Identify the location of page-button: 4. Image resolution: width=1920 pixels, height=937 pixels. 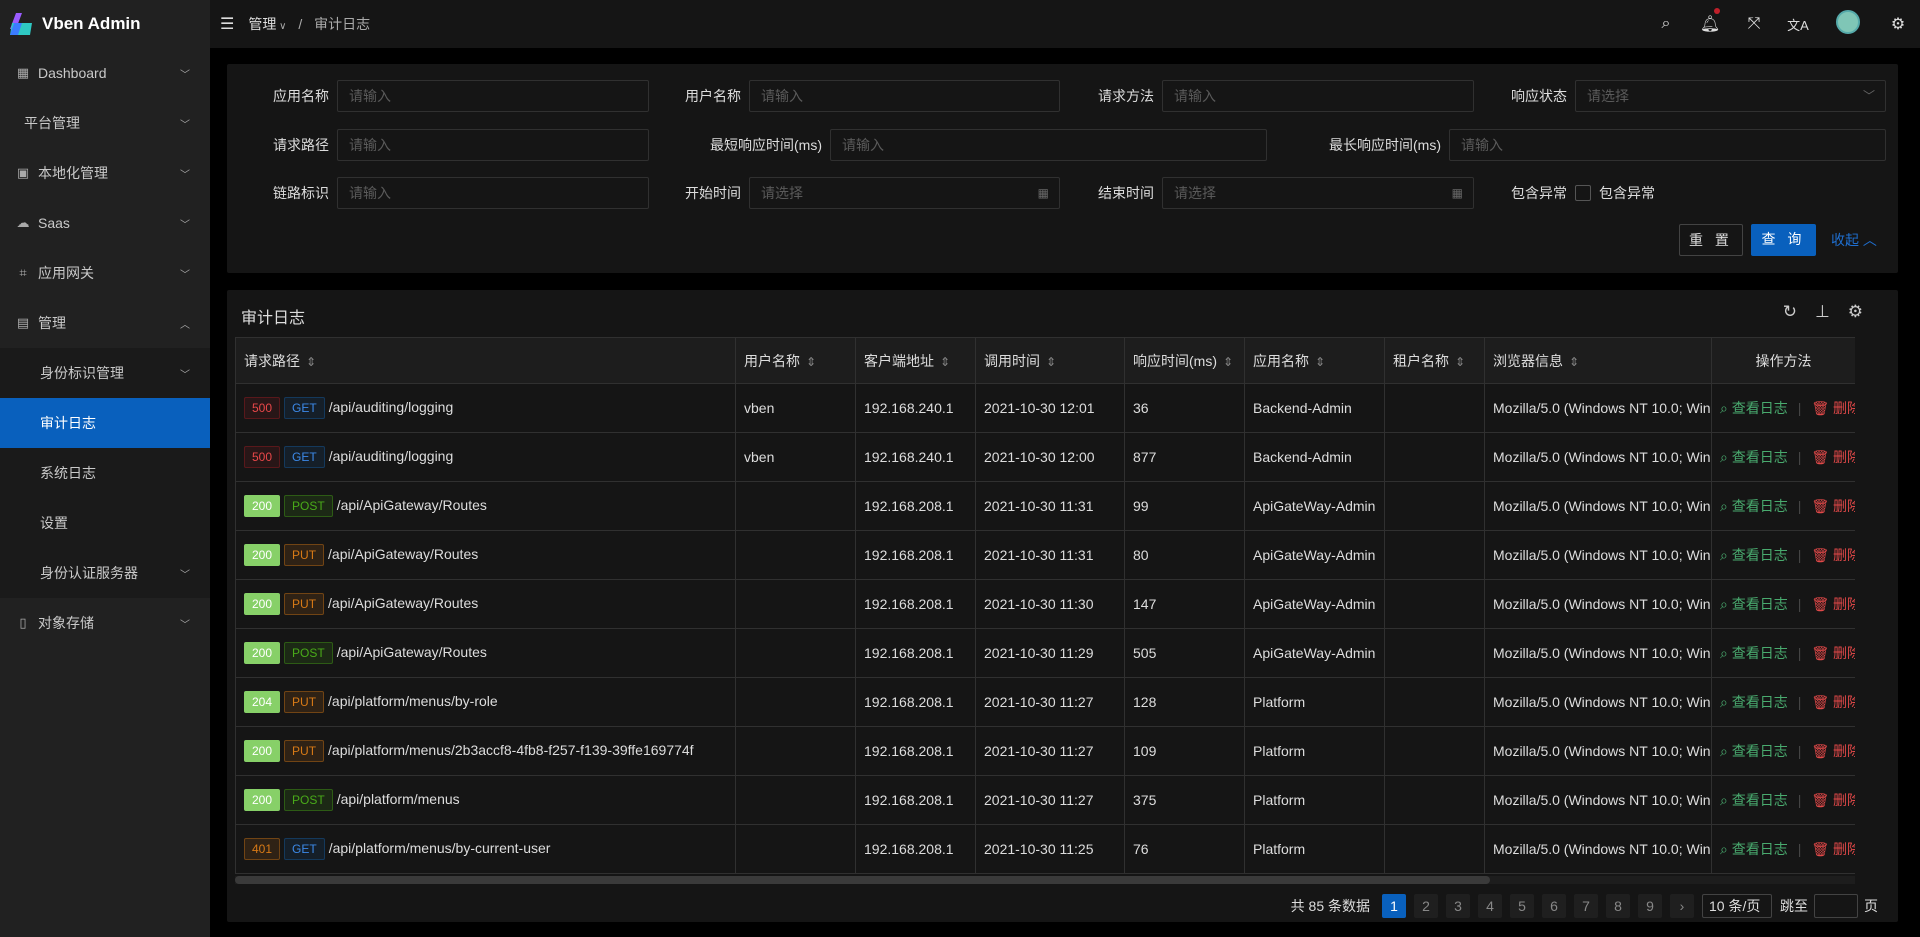
(1490, 906).